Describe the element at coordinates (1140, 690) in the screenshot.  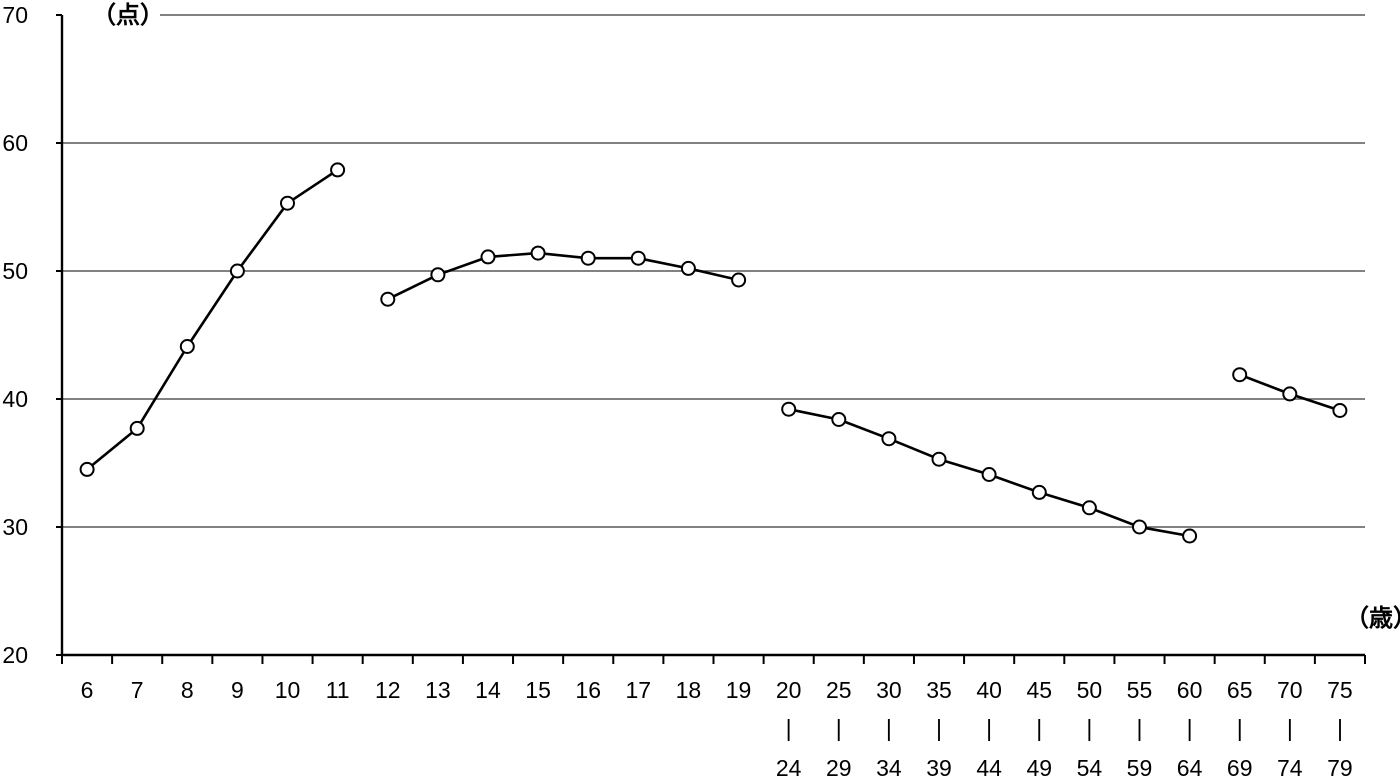
I see `x-tick-label-55: 55` at that location.